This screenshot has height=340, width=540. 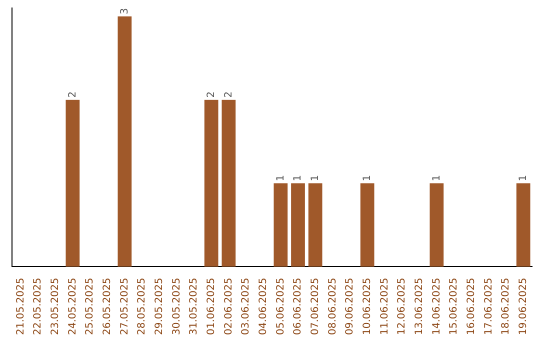 I want to click on x-tick-label: 12.06.2025, so click(x=402, y=307).